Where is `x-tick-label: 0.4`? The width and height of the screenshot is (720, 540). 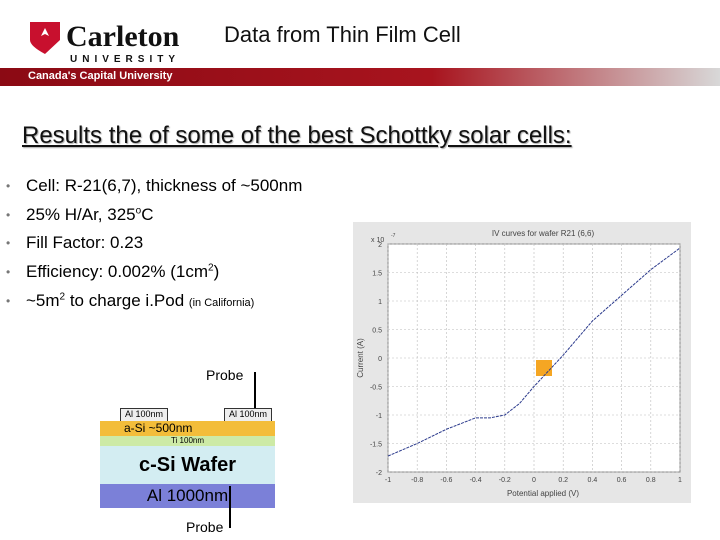
x-tick-label: 0.4 is located at coordinates (593, 480).